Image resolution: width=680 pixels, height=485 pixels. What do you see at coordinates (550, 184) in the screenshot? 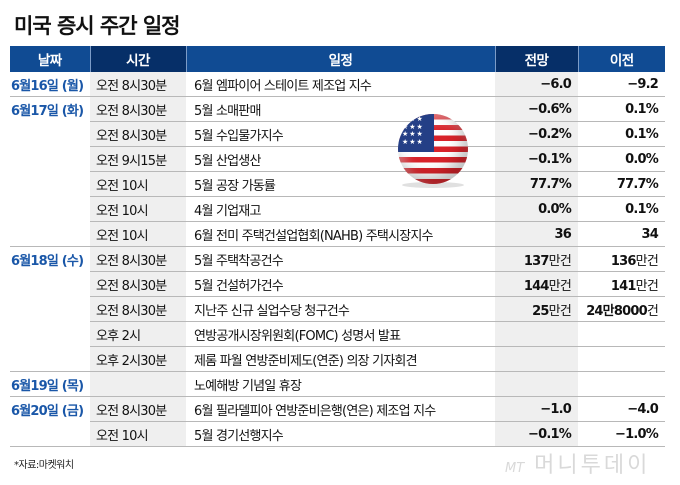
I see `forecast-value: 77.7%` at bounding box center [550, 184].